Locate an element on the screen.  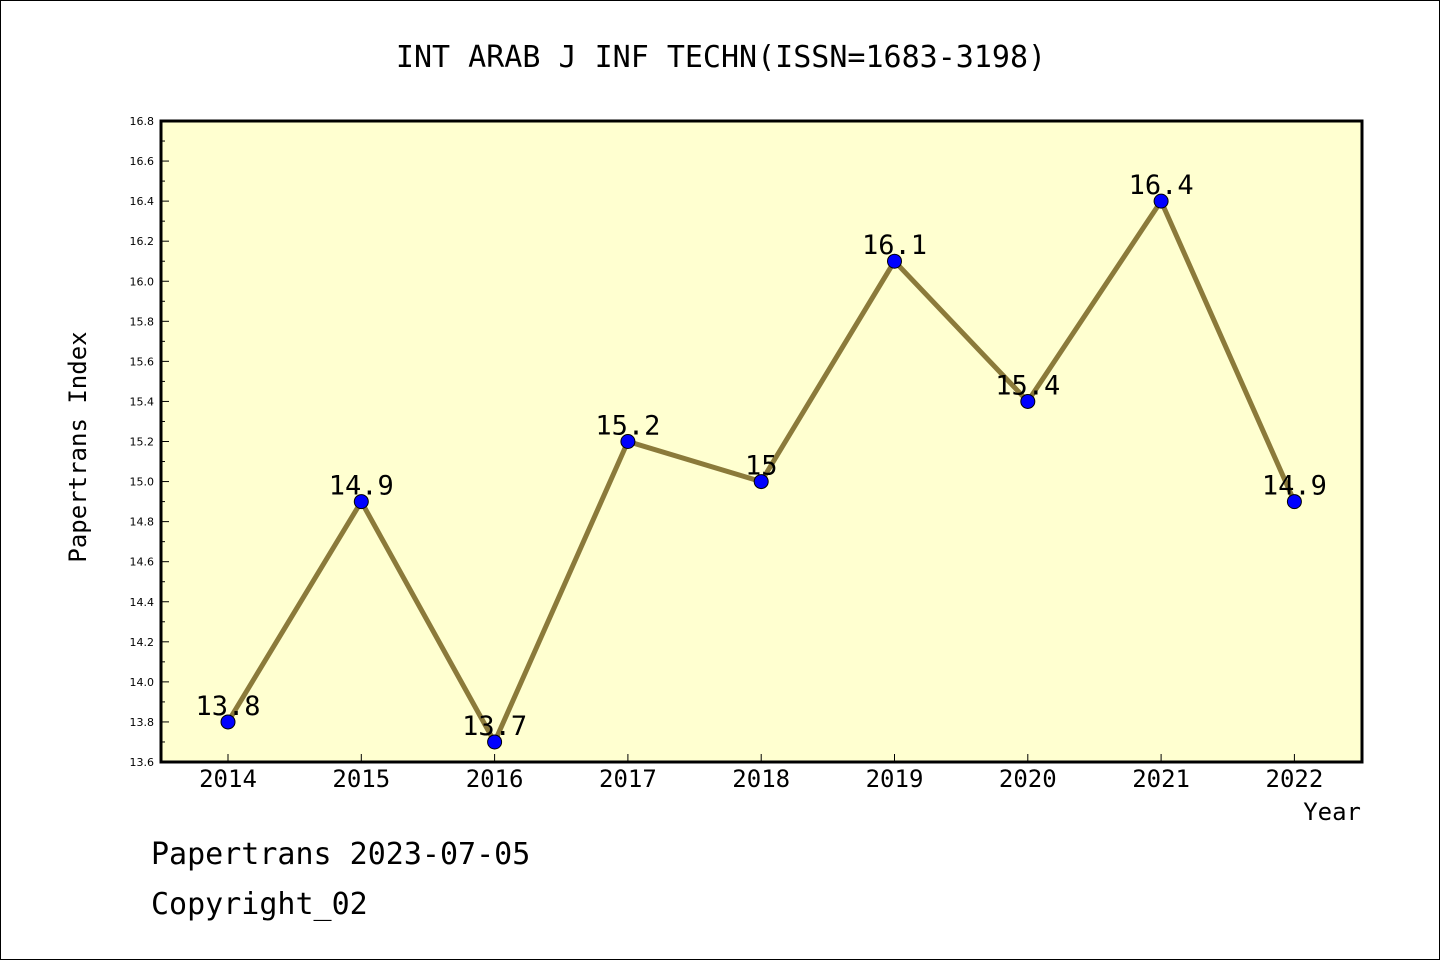
y-tick-label: 14.4 is located at coordinates (142, 602).